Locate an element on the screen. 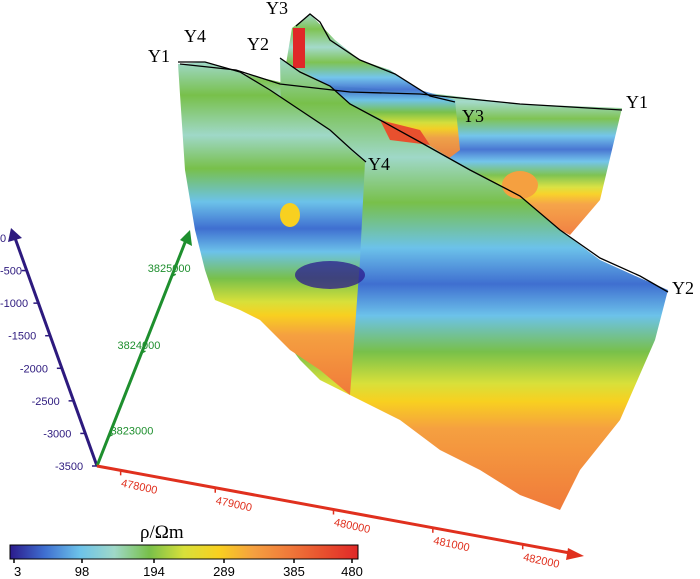 The height and width of the screenshot is (579, 700). surface-trace-Y1 is located at coordinates (401, 87).